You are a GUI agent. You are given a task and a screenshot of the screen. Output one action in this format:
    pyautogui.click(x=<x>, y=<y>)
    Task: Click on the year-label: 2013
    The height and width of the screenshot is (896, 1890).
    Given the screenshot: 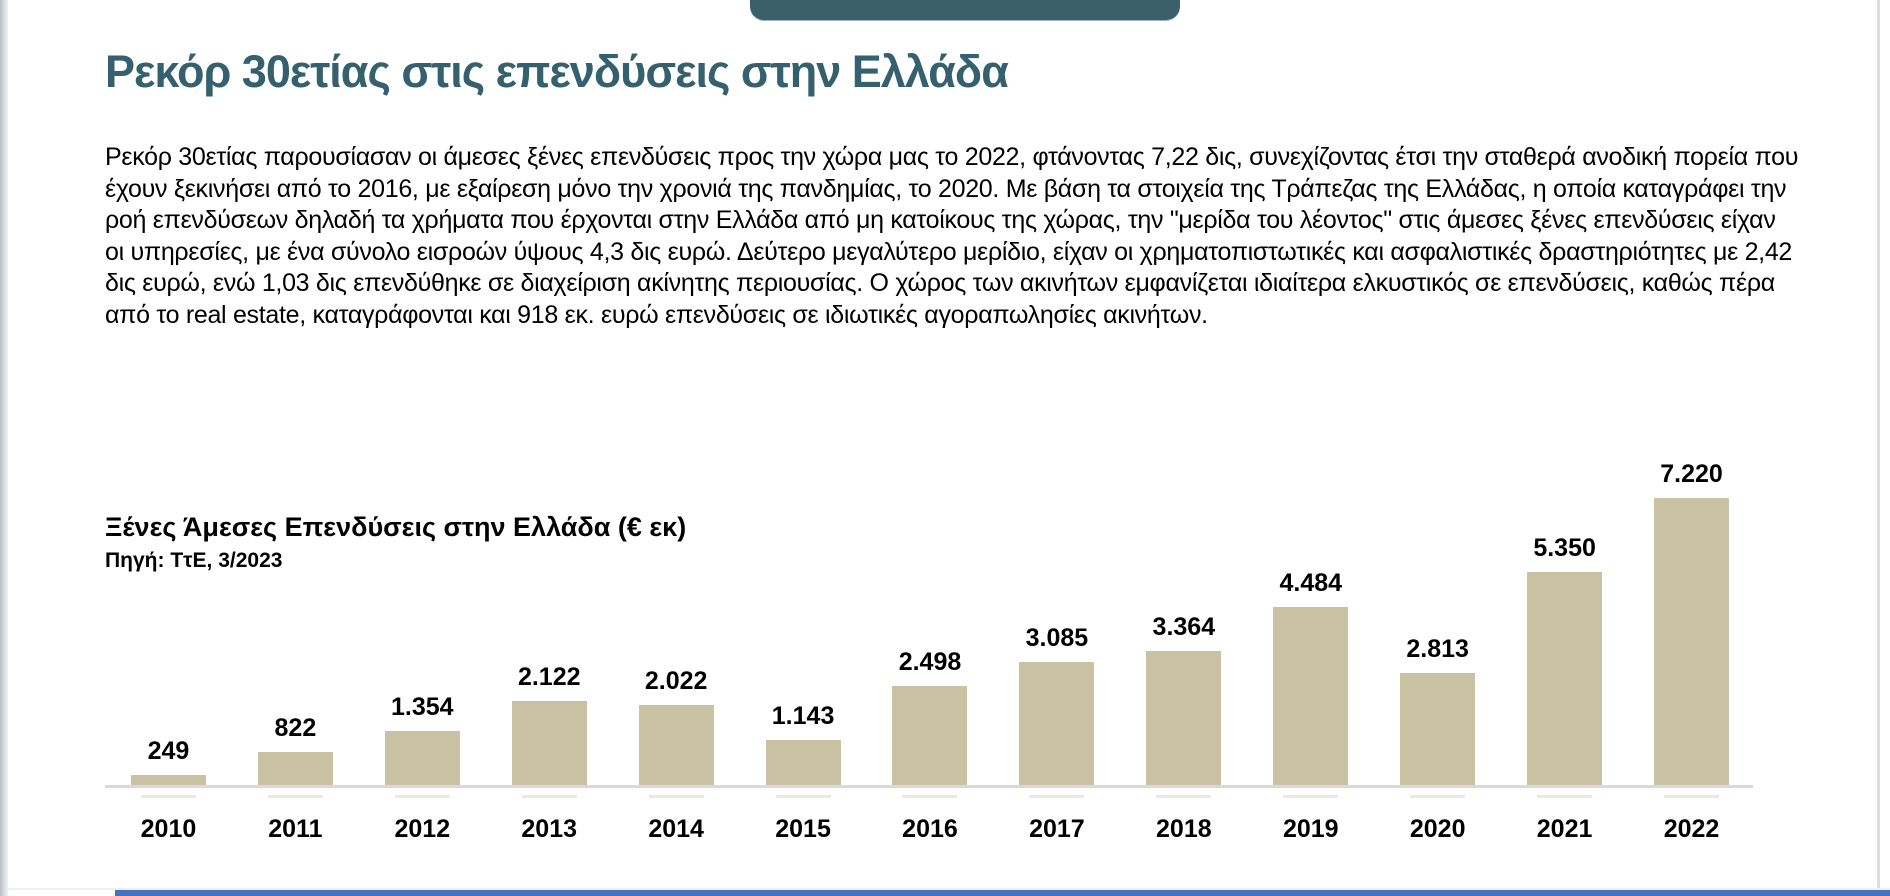 What is the action you would take?
    pyautogui.click(x=549, y=829)
    